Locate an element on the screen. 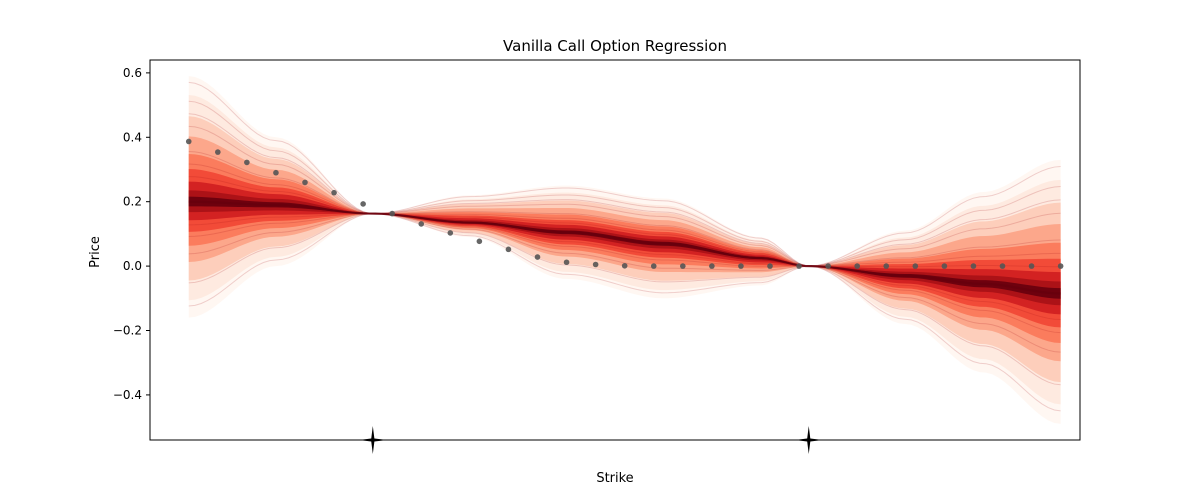  chart-title: Vanilla Call Option Regression is located at coordinates (615, 46).